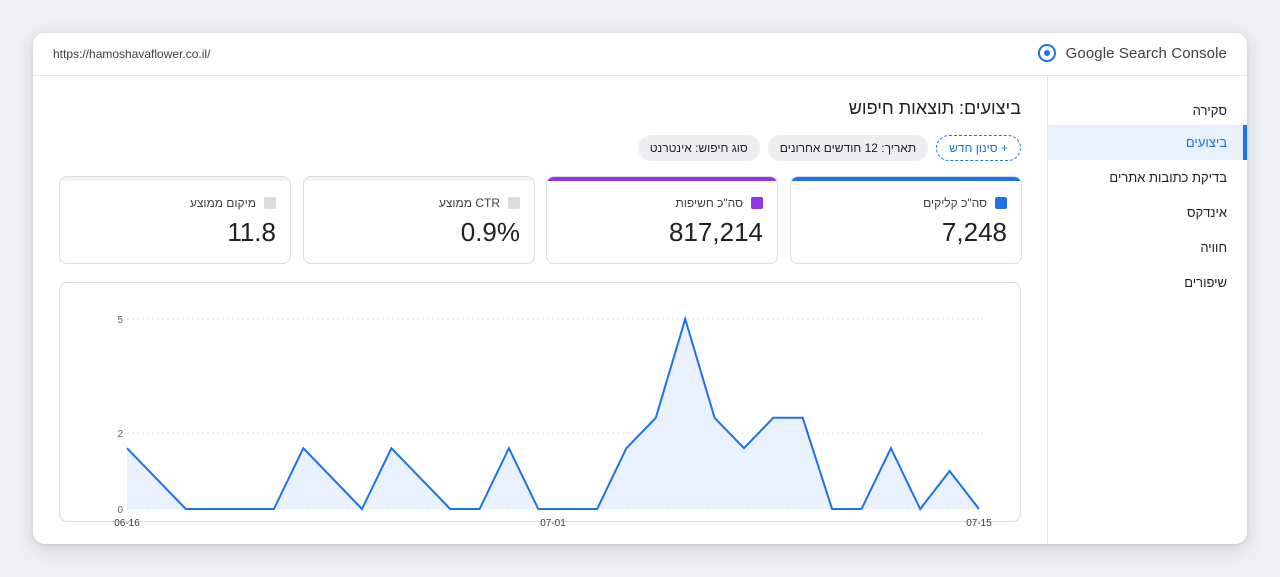 Image resolution: width=1280 pixels, height=577 pixels. Describe the element at coordinates (662, 220) in the screenshot. I see `metric-card-impressions: סה"כ חשיפות 817,214` at that location.